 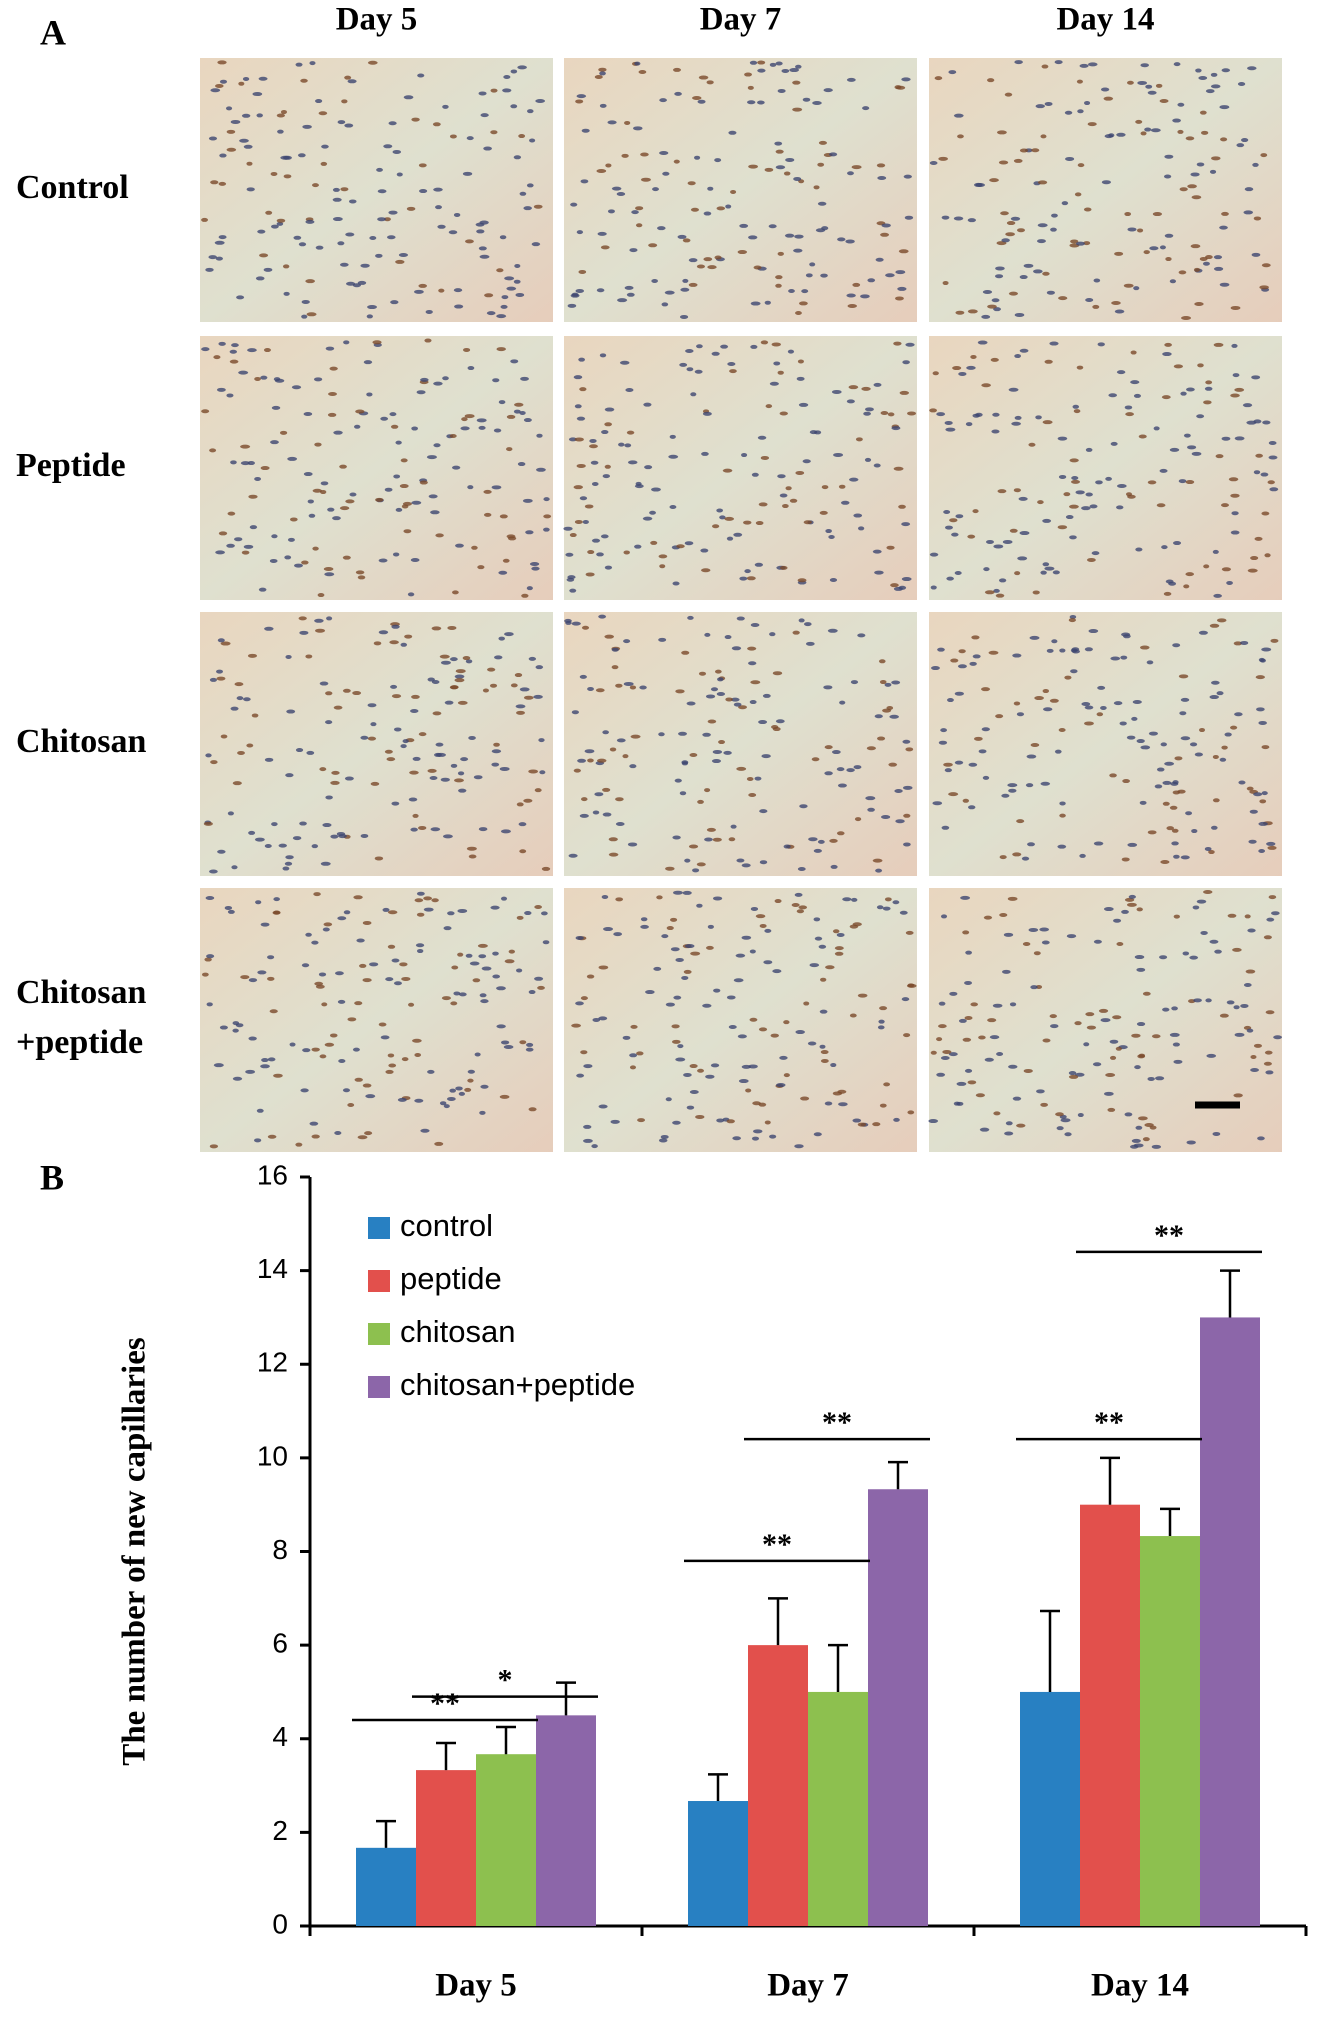 I want to click on y-tick-label: 2, so click(x=280, y=1830).